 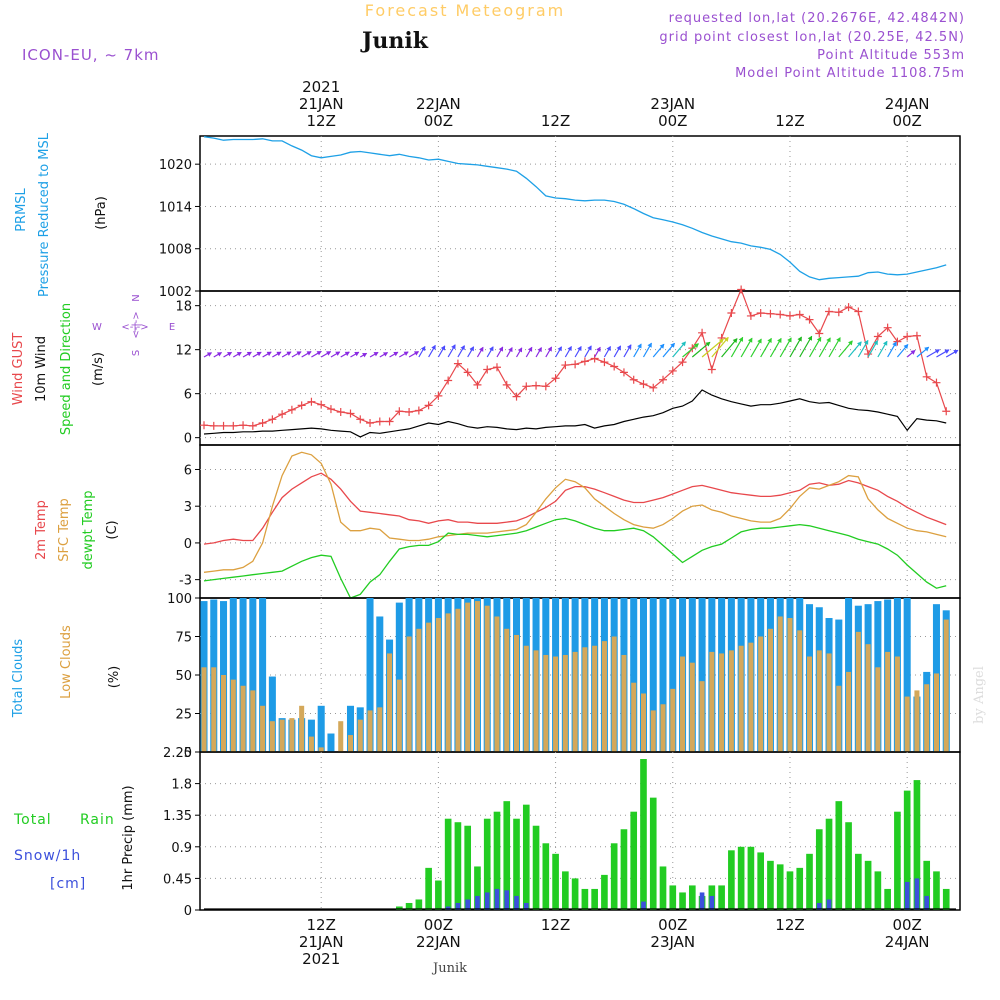 What do you see at coordinates (136, 353) in the screenshot?
I see `compass-s: S` at bounding box center [136, 353].